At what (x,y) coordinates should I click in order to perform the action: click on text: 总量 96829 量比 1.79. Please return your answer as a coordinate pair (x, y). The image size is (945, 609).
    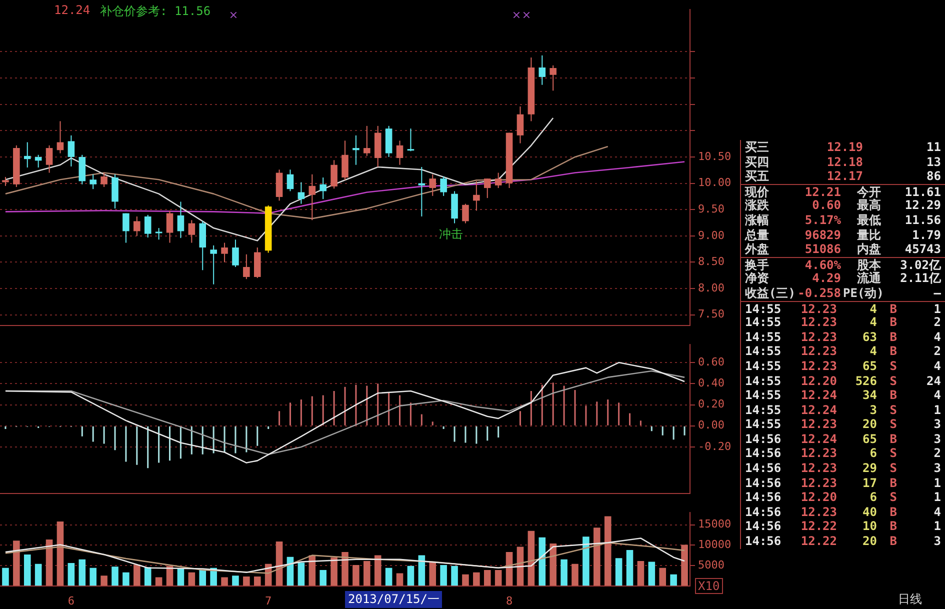
    Looking at the image, I should click on (843, 235).